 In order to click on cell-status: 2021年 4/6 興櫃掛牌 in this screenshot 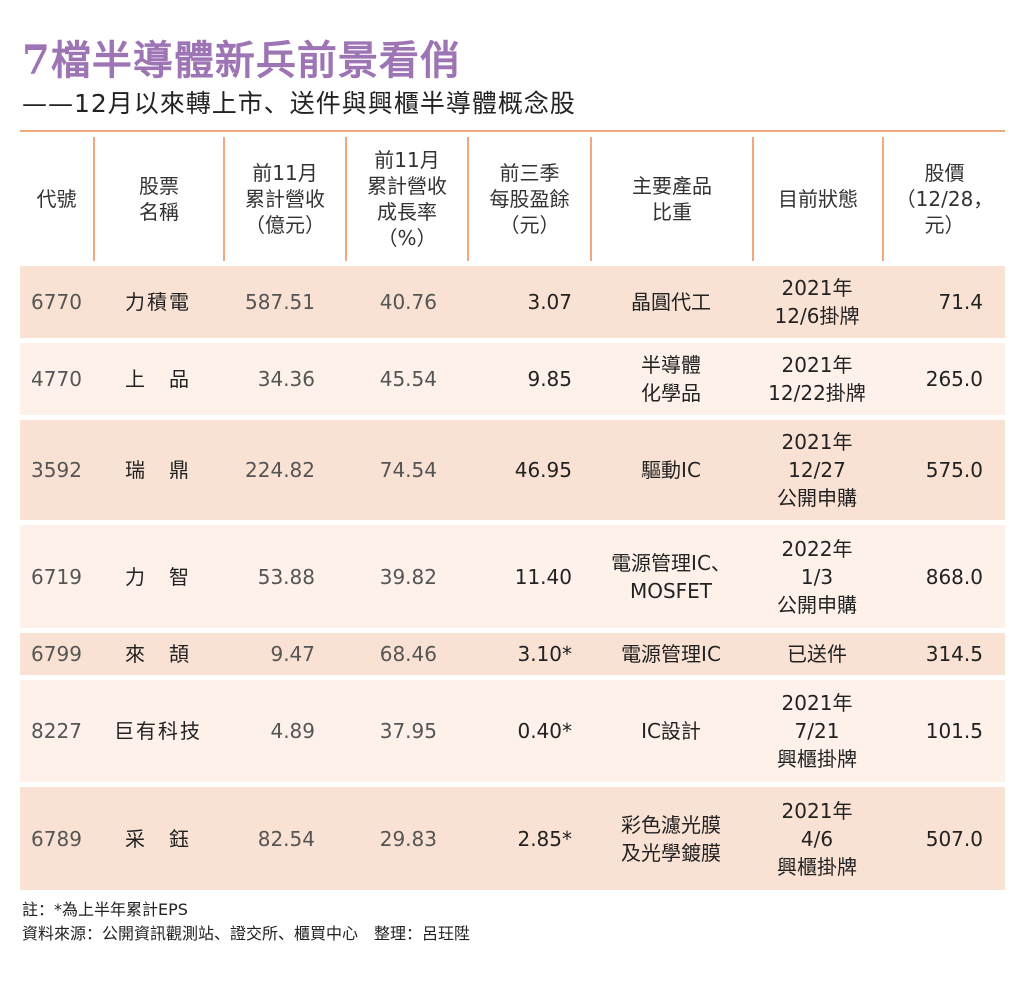, I will do `click(817, 838)`.